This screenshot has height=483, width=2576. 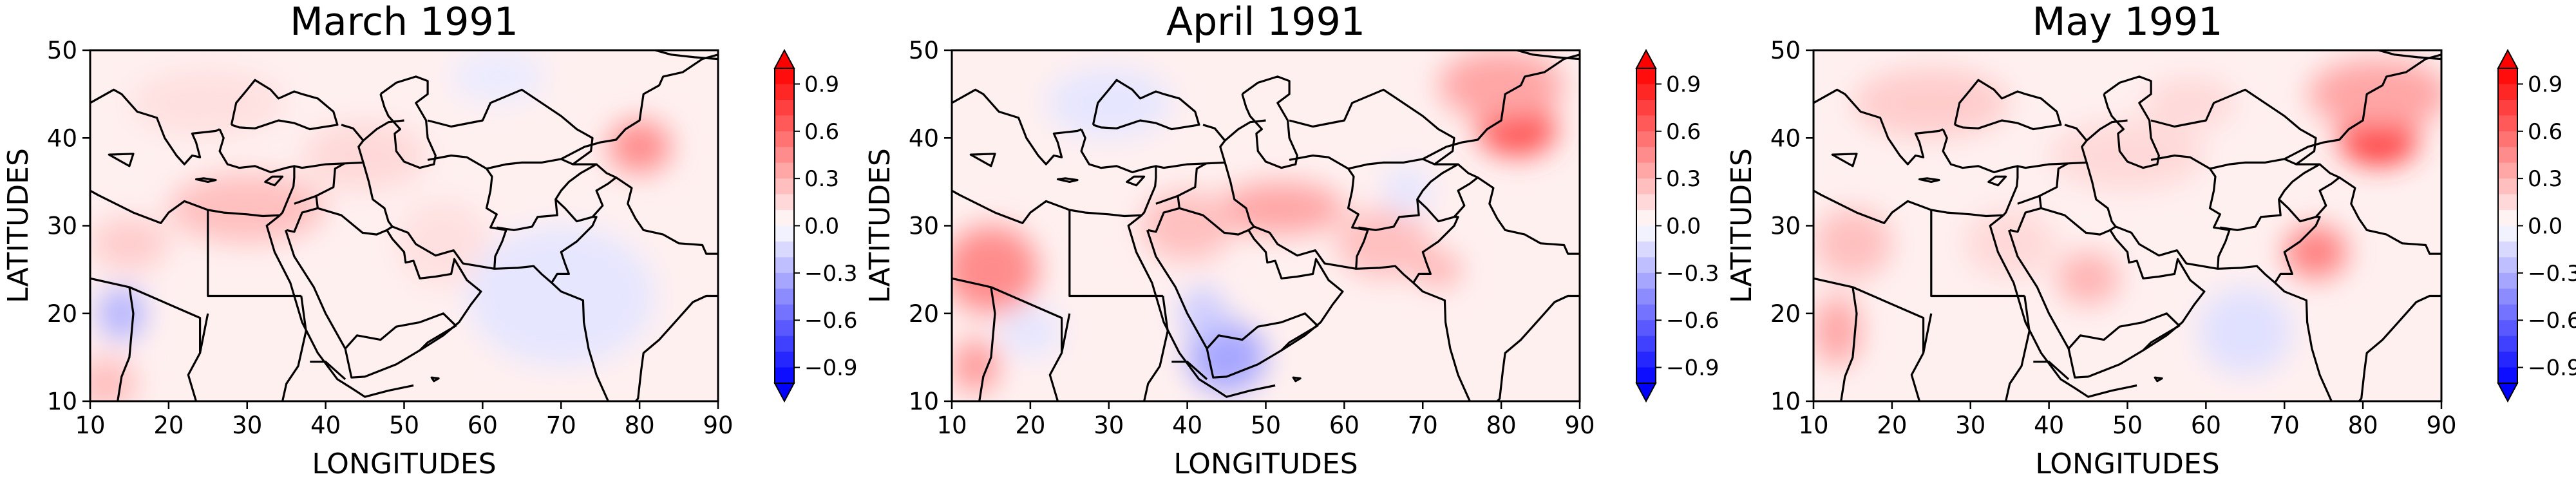 What do you see at coordinates (2508, 393) in the screenshot?
I see `colorbar-extend-min` at bounding box center [2508, 393].